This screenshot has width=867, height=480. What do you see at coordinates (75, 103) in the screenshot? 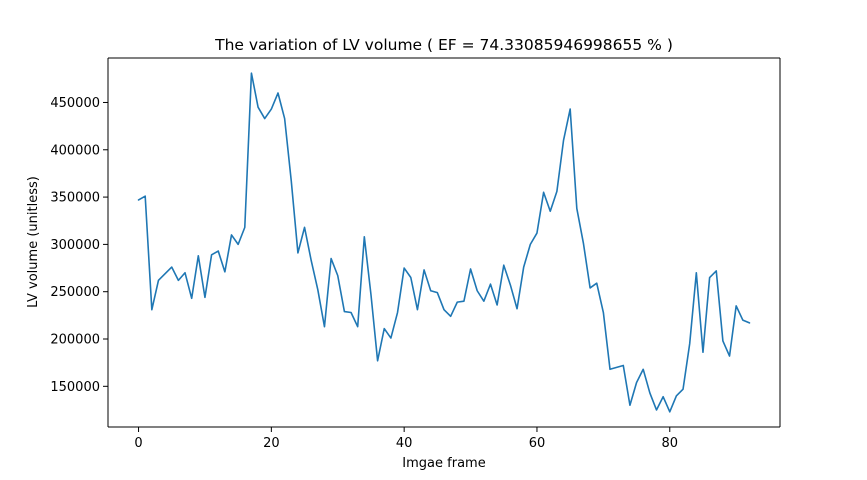
I see `y-tick-label: 450000` at bounding box center [75, 103].